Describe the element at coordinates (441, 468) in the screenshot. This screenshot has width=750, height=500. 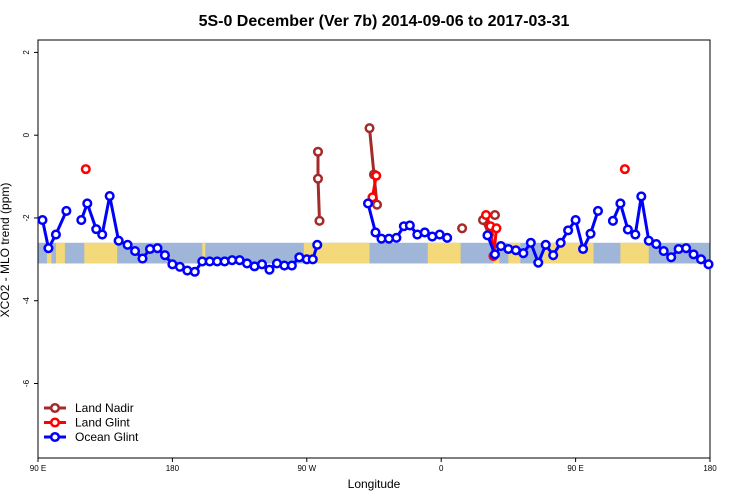
I see `x-tick-label-3: 0` at that location.